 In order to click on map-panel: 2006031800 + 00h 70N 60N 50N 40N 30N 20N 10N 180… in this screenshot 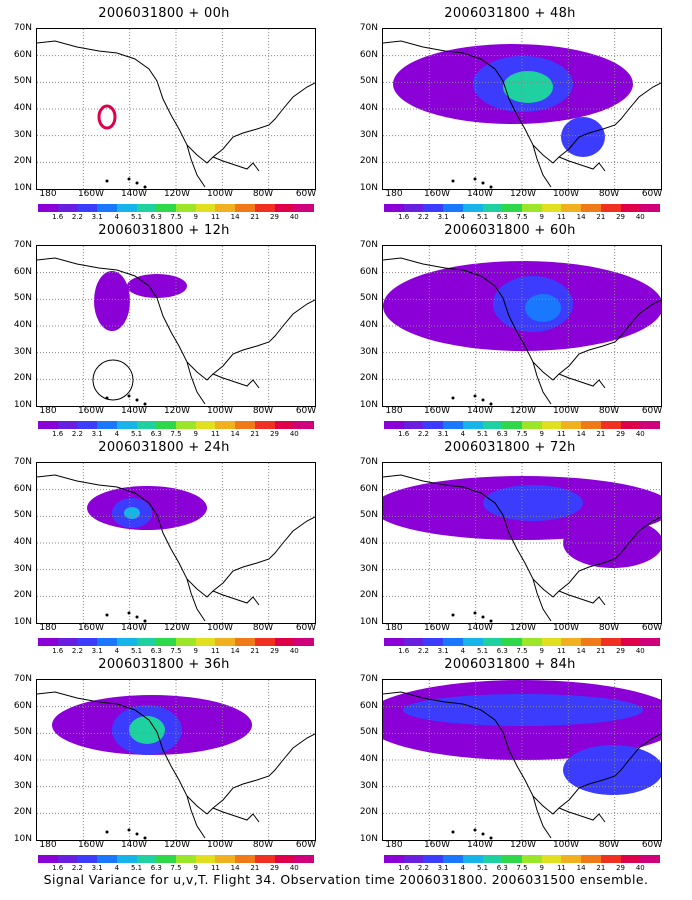, I will do `click(164, 113)`.